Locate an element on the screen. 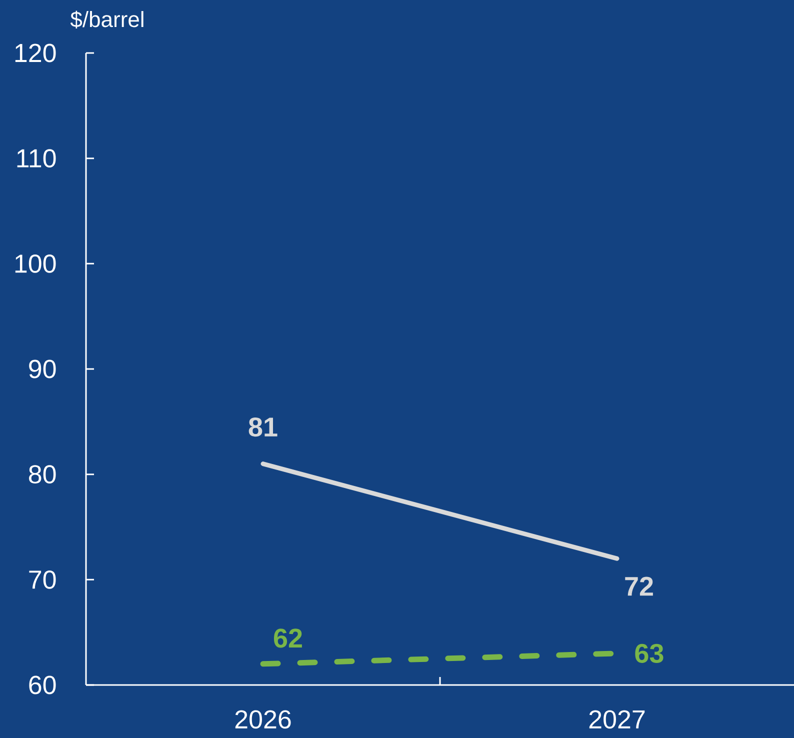  x-tick-label: 2026 is located at coordinates (263, 719).